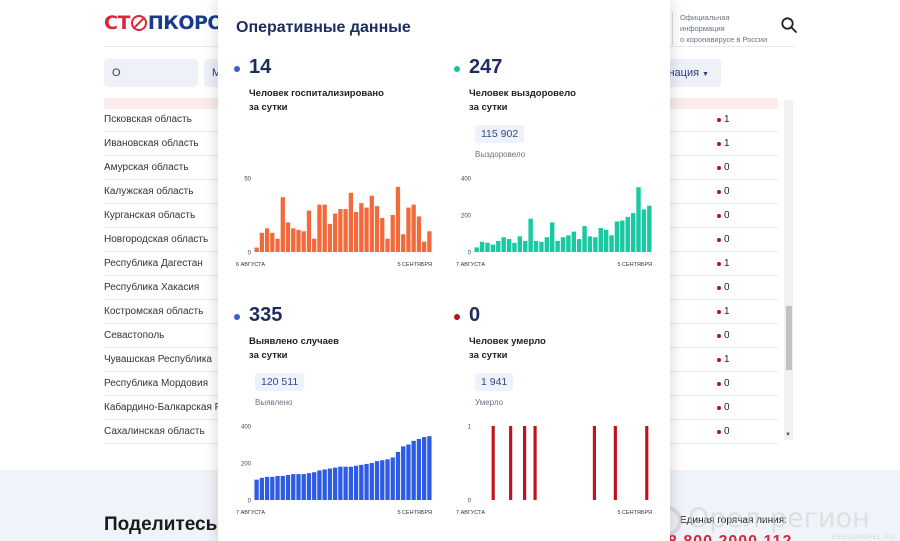 The height and width of the screenshot is (541, 900). What do you see at coordinates (788, 270) in the screenshot?
I see `table-scrollbar` at bounding box center [788, 270].